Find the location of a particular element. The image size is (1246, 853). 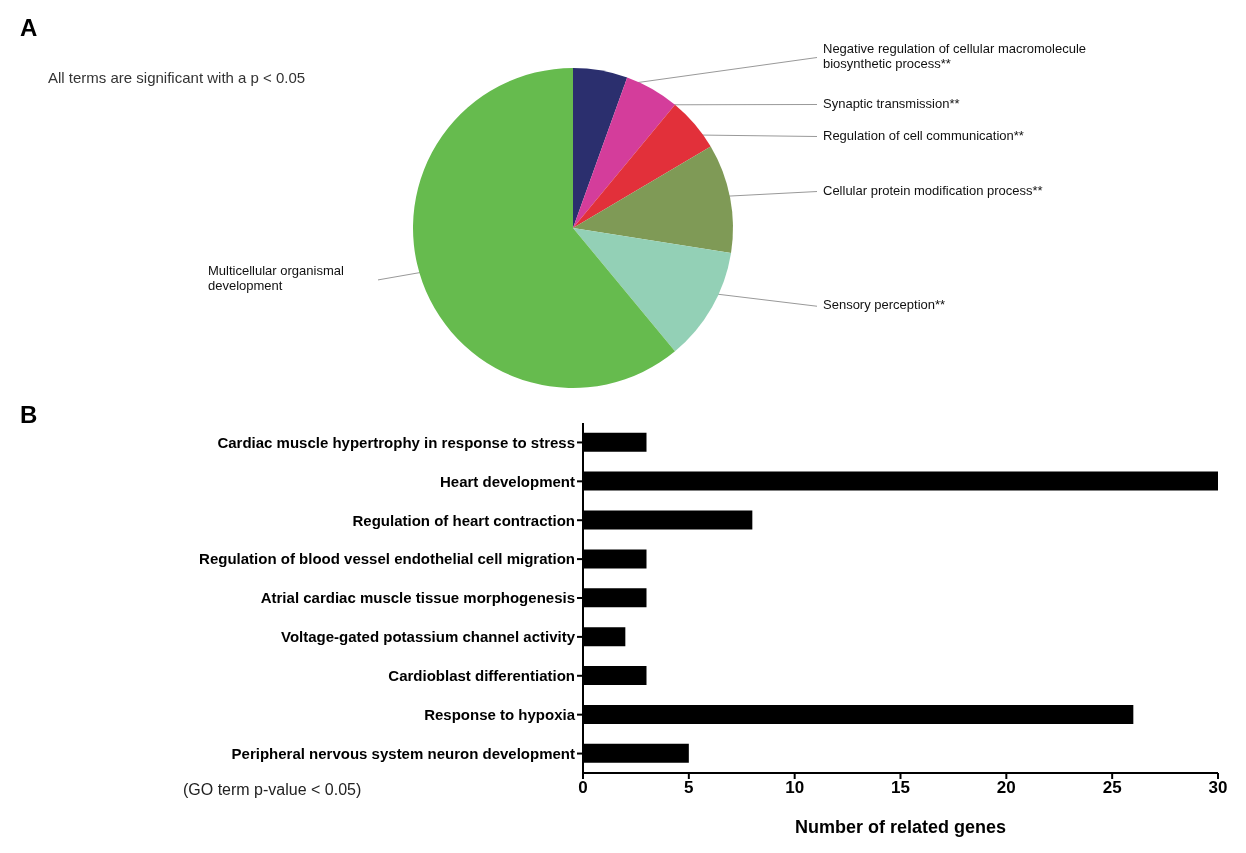

x-tick-label: 0 is located at coordinates (583, 788).